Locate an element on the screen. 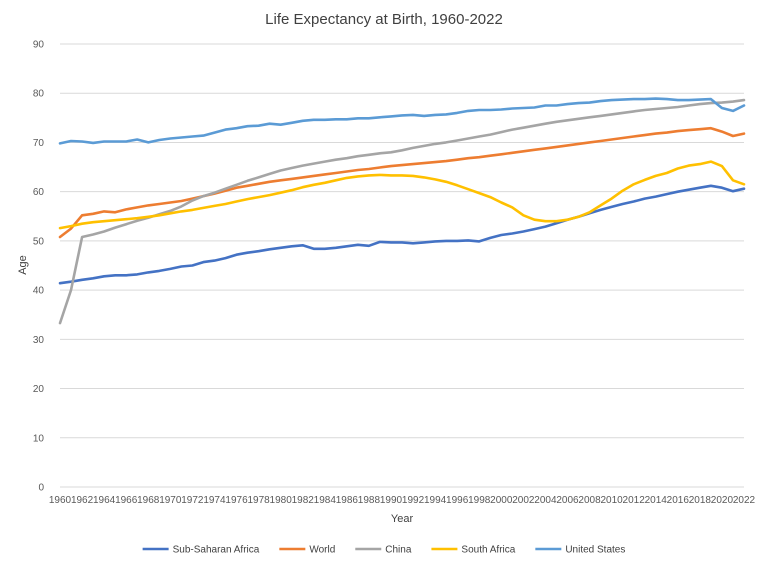 This screenshot has height=567, width=768. y-tick-label: 50 is located at coordinates (39, 241).